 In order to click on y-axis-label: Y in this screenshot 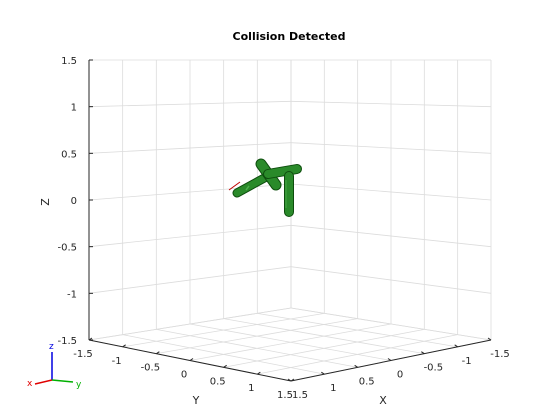, I will do `click(196, 400)`.